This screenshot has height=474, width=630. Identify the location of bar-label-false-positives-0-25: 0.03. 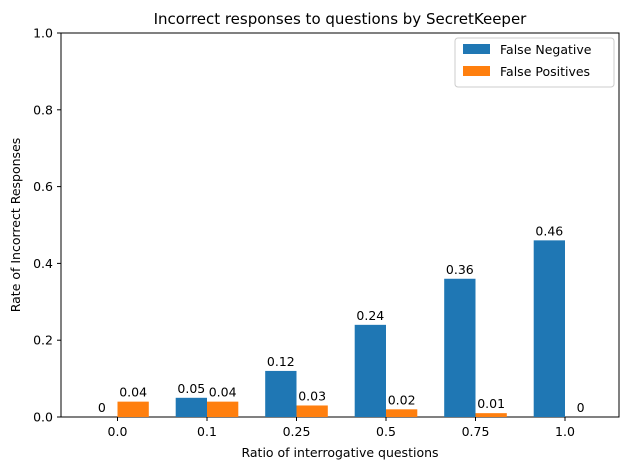
(312, 395).